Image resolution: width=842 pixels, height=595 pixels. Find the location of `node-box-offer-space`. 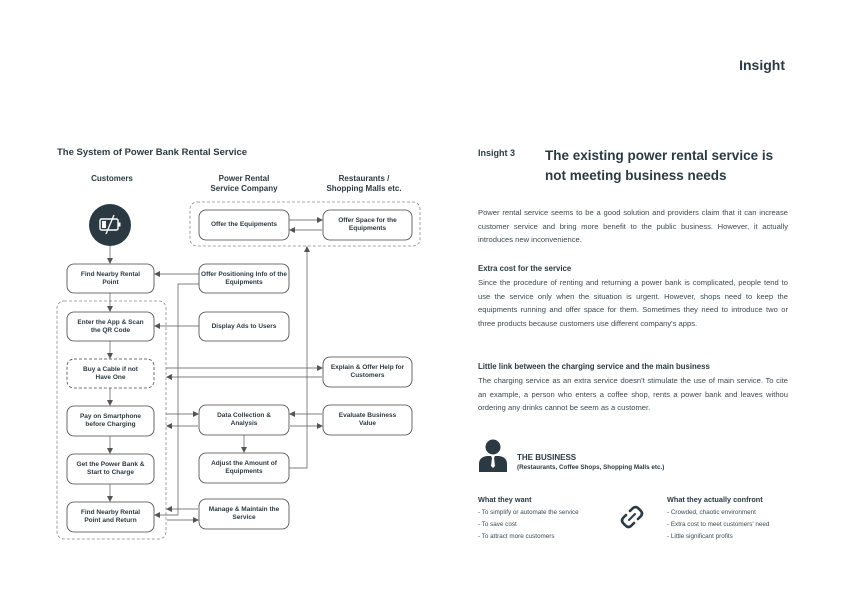

node-box-offer-space is located at coordinates (367, 225).